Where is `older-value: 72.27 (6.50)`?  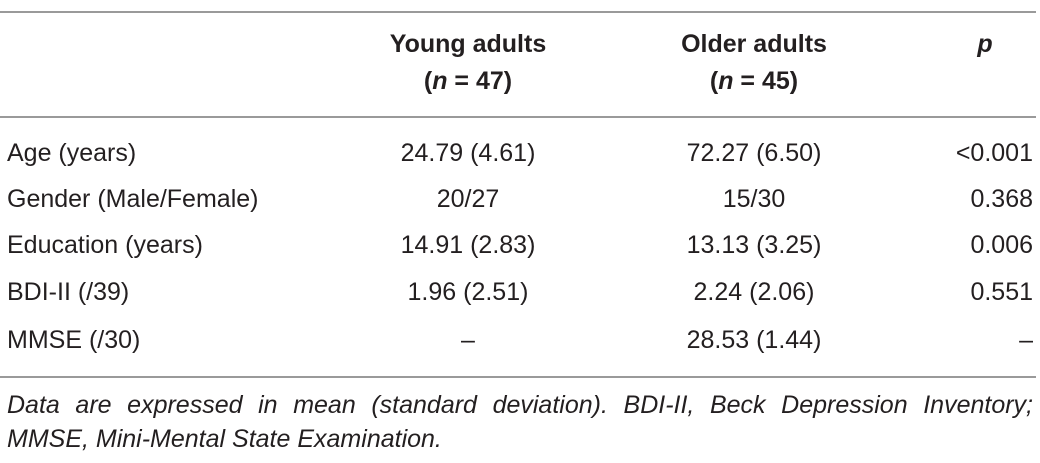 older-value: 72.27 (6.50) is located at coordinates (754, 153).